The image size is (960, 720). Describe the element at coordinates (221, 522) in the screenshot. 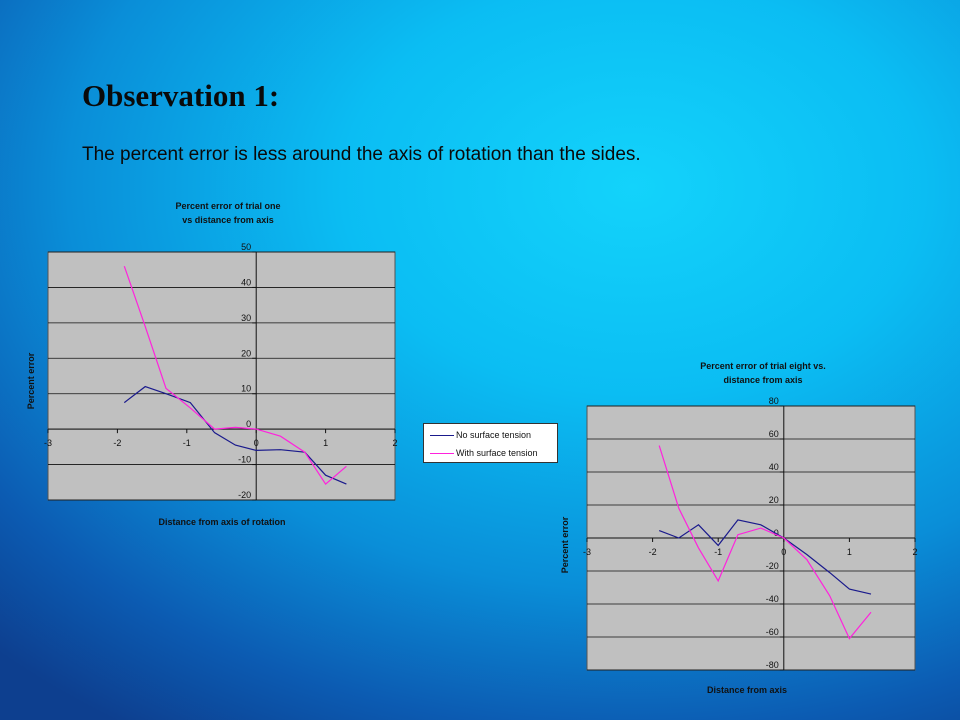

I see `x-axis-label: Distance from axis of rotation` at that location.